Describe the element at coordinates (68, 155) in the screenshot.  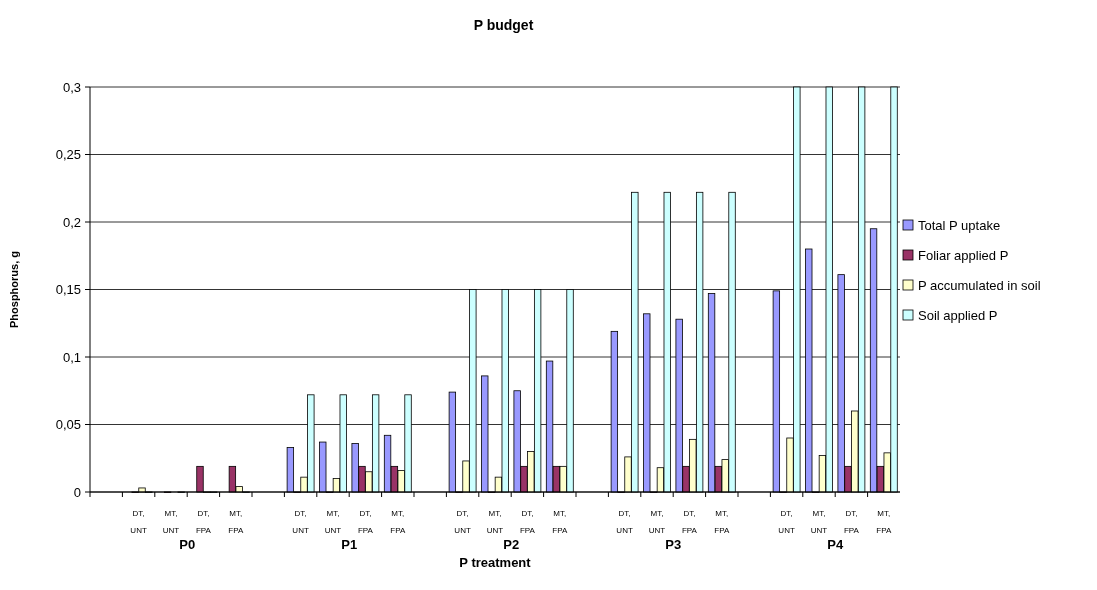
I see `y-tick-label: 0,25` at that location.